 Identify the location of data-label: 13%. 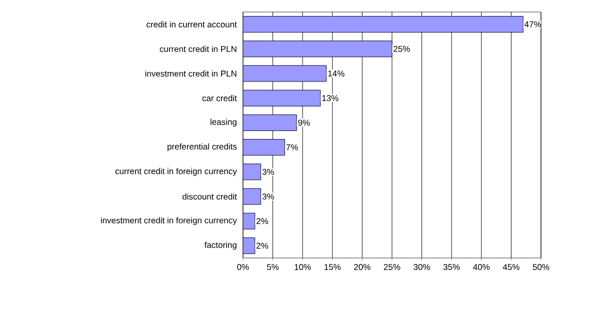
(330, 98).